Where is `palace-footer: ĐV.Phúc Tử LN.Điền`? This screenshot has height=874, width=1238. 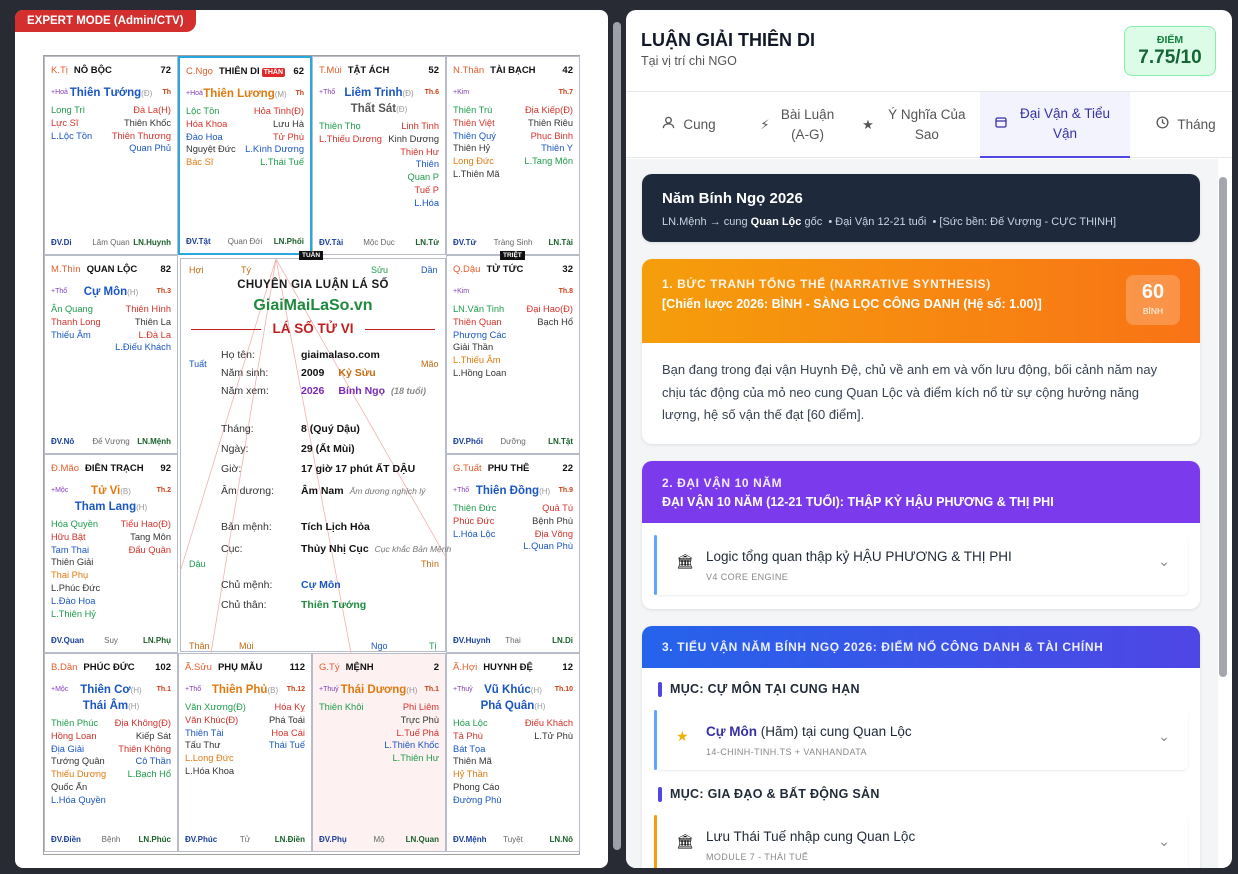 palace-footer: ĐV.Phúc Tử LN.Điền is located at coordinates (245, 839).